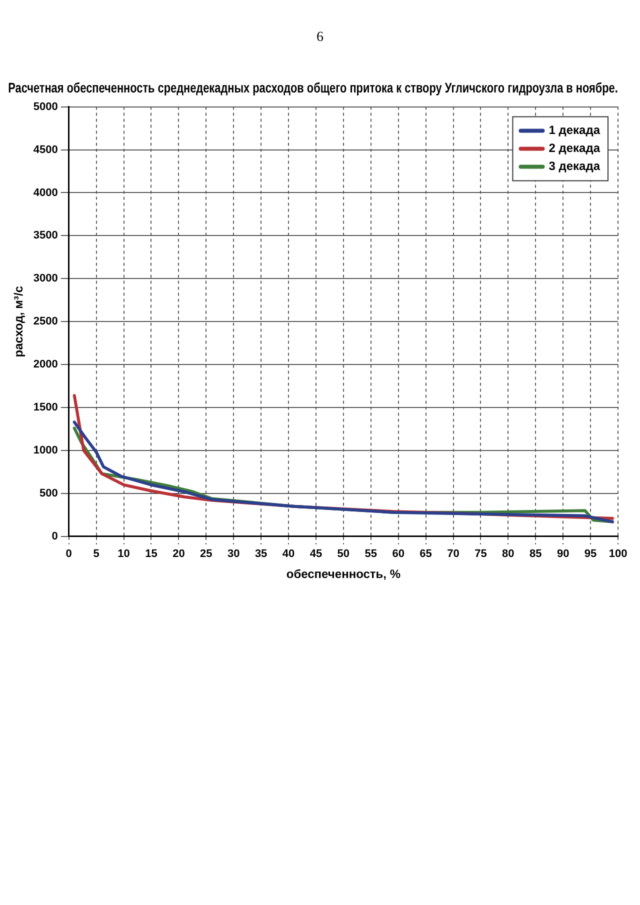  What do you see at coordinates (261, 554) in the screenshot?
I see `x-tick-label: 35` at bounding box center [261, 554].